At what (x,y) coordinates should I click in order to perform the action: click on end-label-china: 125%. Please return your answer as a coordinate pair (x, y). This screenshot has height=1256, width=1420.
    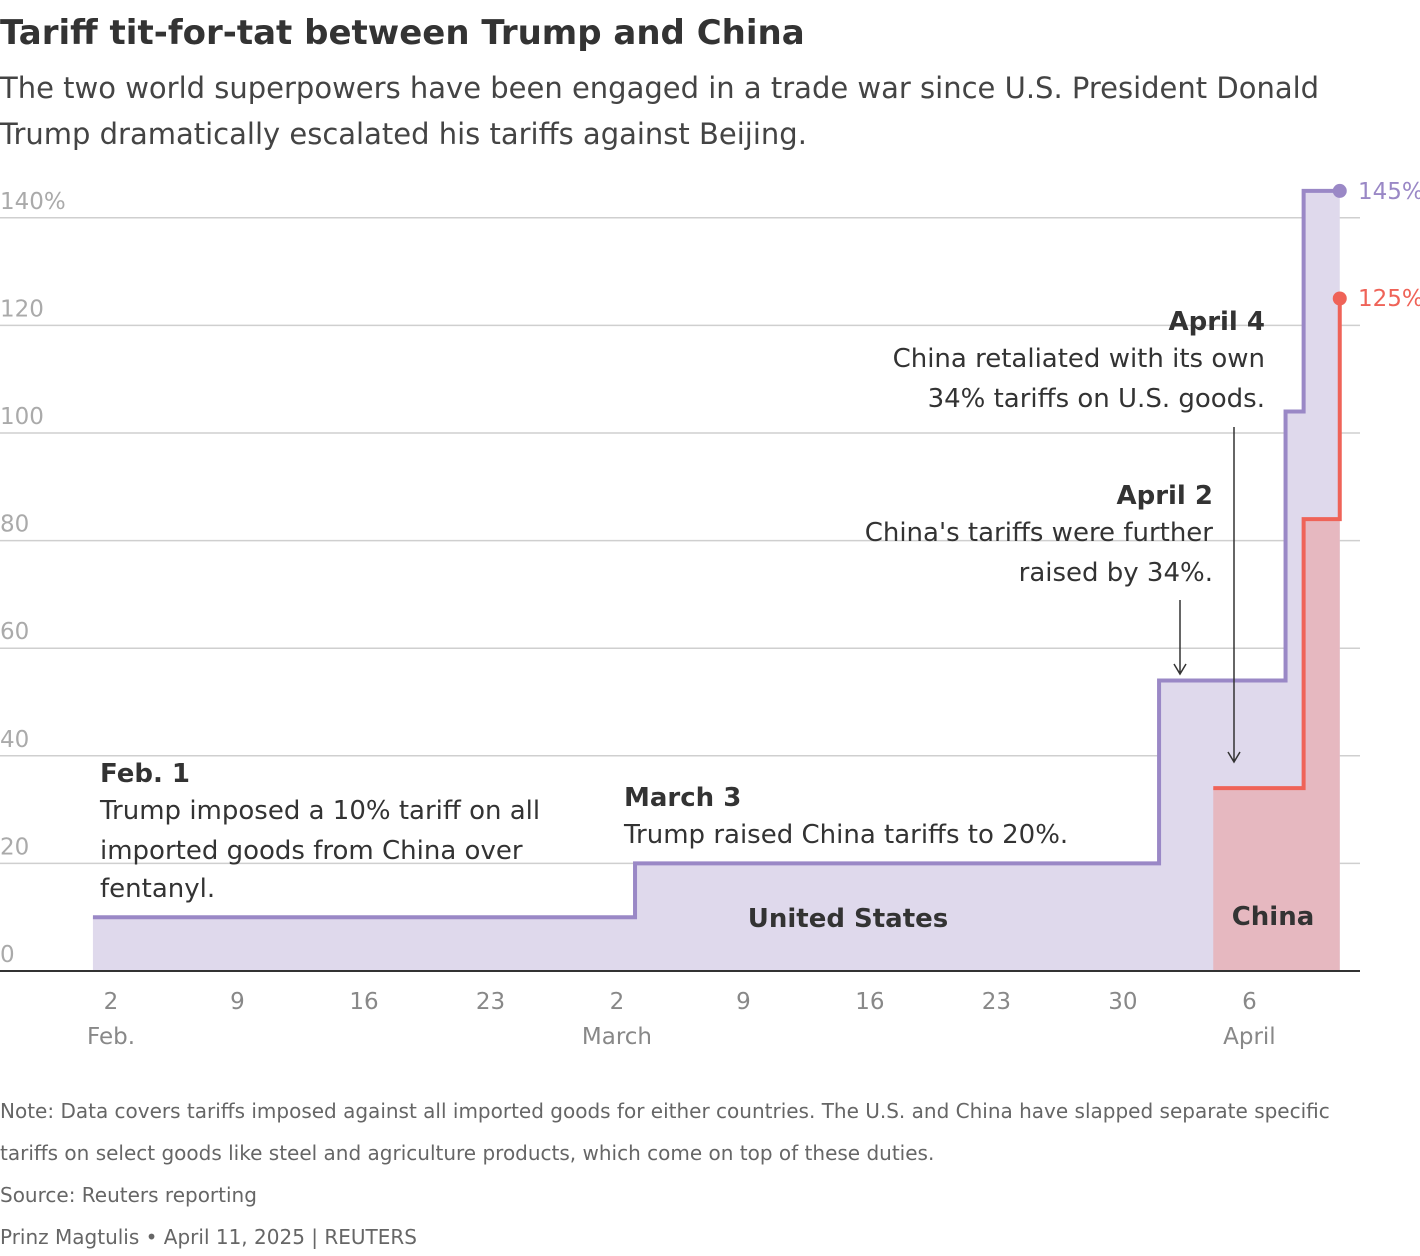
    Looking at the image, I should click on (1389, 299).